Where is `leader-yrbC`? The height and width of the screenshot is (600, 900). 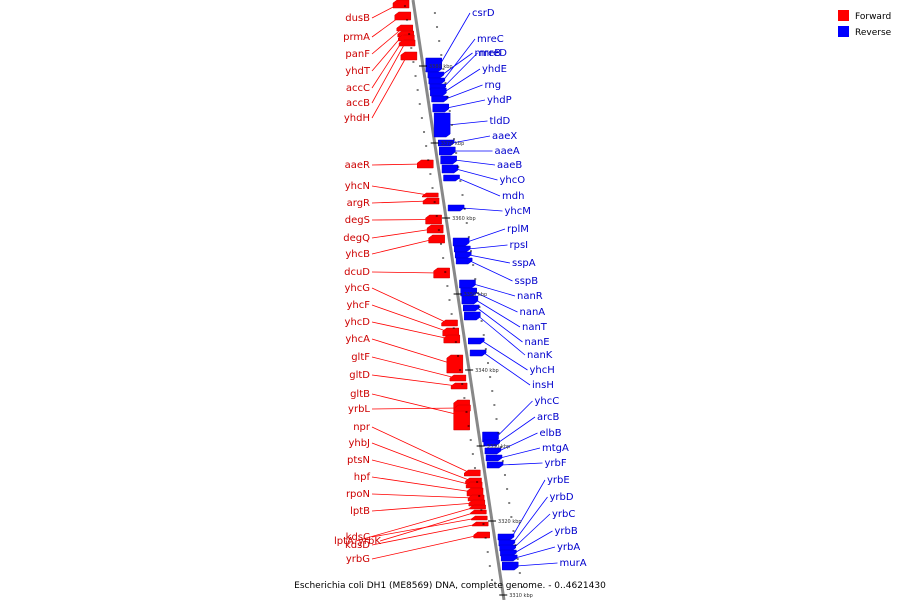
leader-yrbC is located at coordinates (532, 531).